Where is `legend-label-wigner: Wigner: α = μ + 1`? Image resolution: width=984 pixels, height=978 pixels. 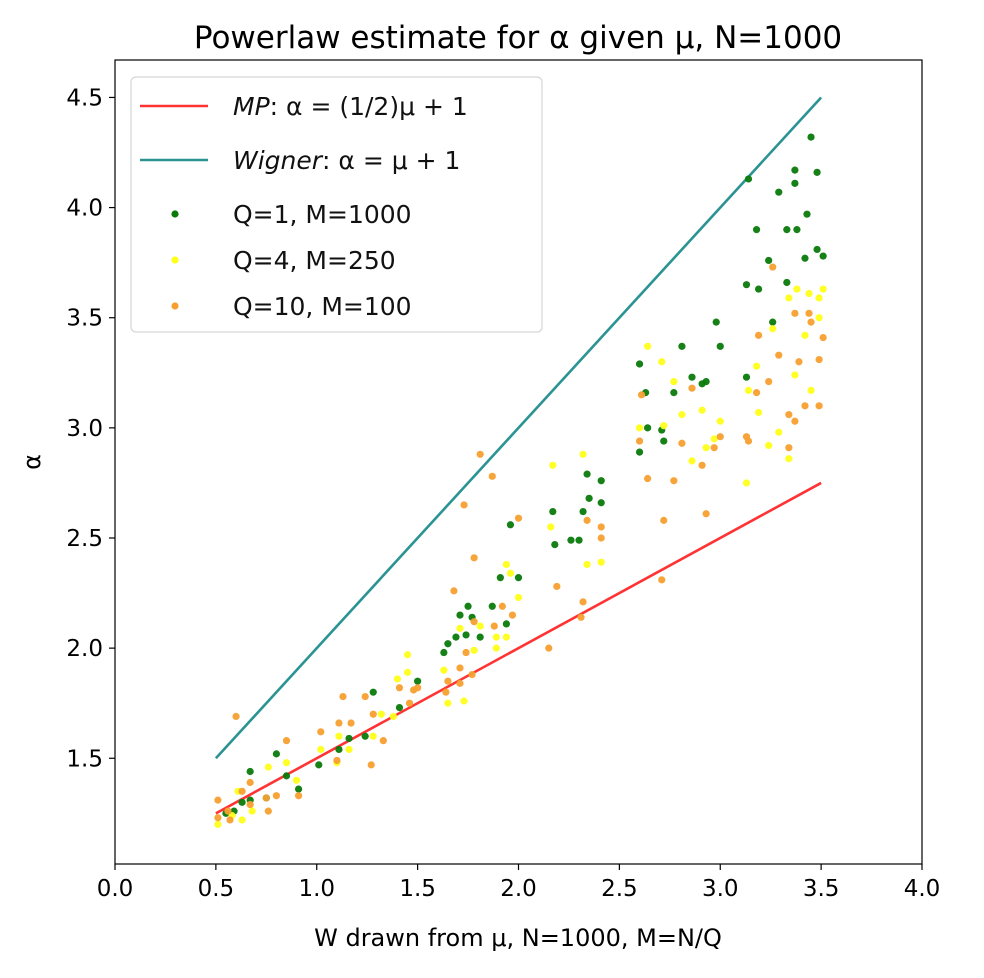 legend-label-wigner: Wigner: α = μ + 1 is located at coordinates (346, 160).